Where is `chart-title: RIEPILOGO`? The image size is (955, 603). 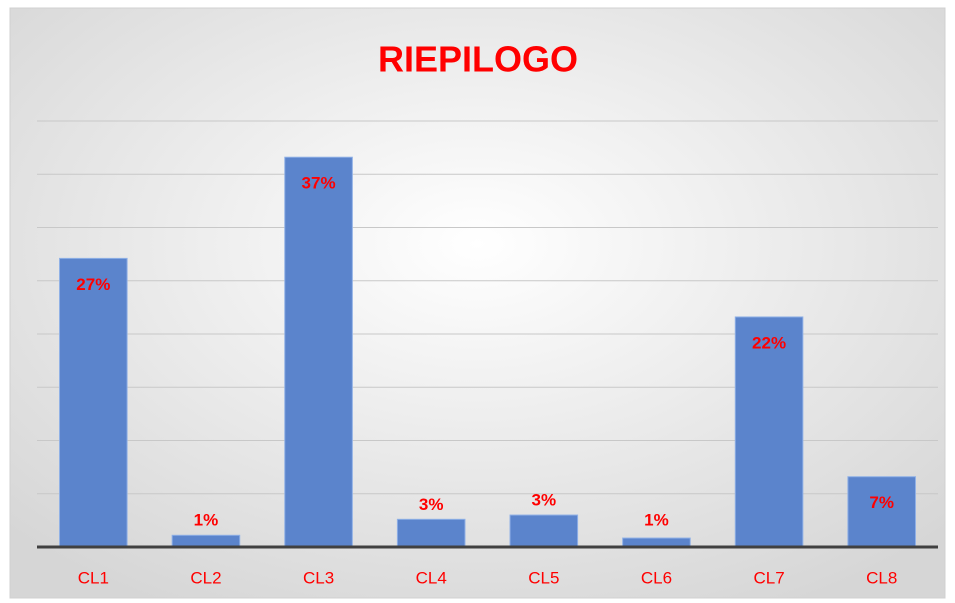
chart-title: RIEPILOGO is located at coordinates (478, 59).